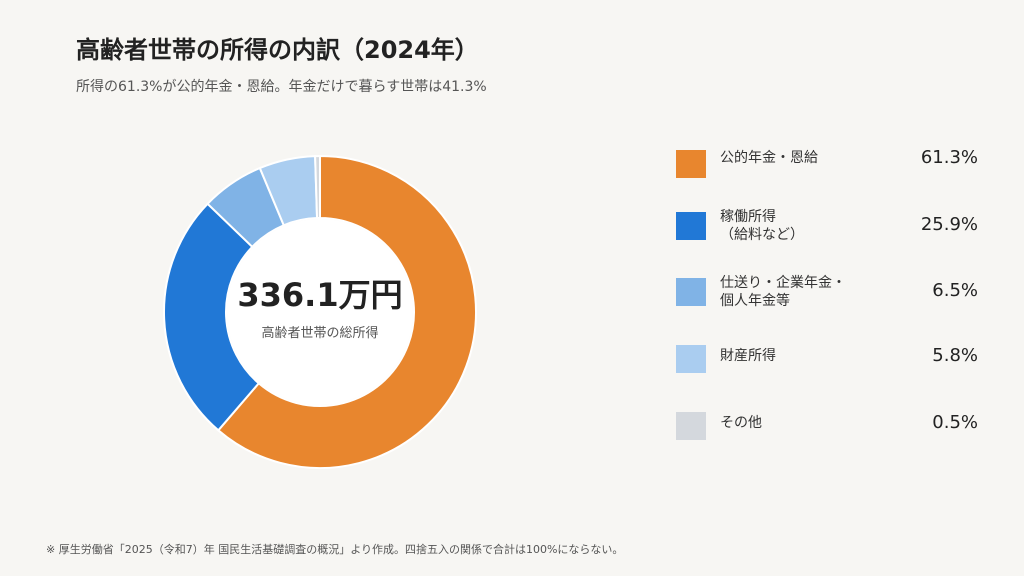 This screenshot has height=576, width=1024. What do you see at coordinates (831, 226) in the screenshot?
I see `legend-item-earned-income: 稼働所得 （給料など） 25.9%` at bounding box center [831, 226].